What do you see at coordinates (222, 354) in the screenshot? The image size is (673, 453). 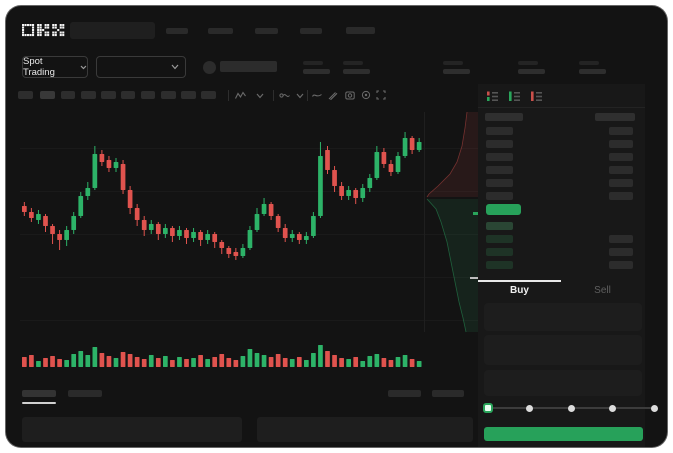 I see `volume-chart` at bounding box center [222, 354].